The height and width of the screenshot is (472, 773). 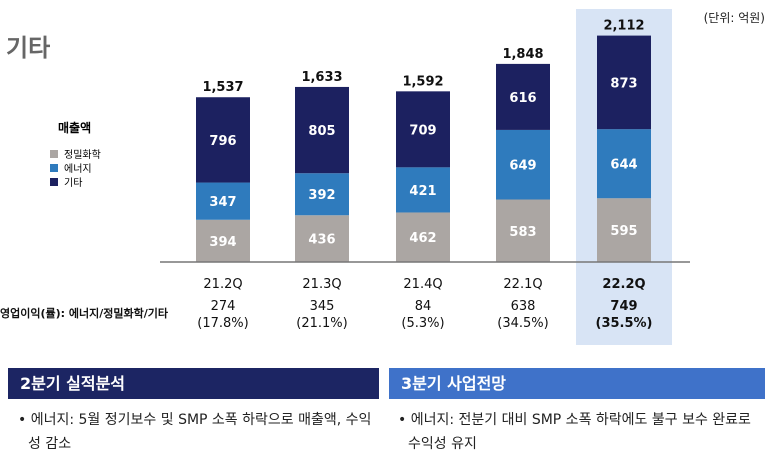 What do you see at coordinates (222, 323) in the screenshot?
I see `operating-profit-rate: (17.8%)` at bounding box center [222, 323].